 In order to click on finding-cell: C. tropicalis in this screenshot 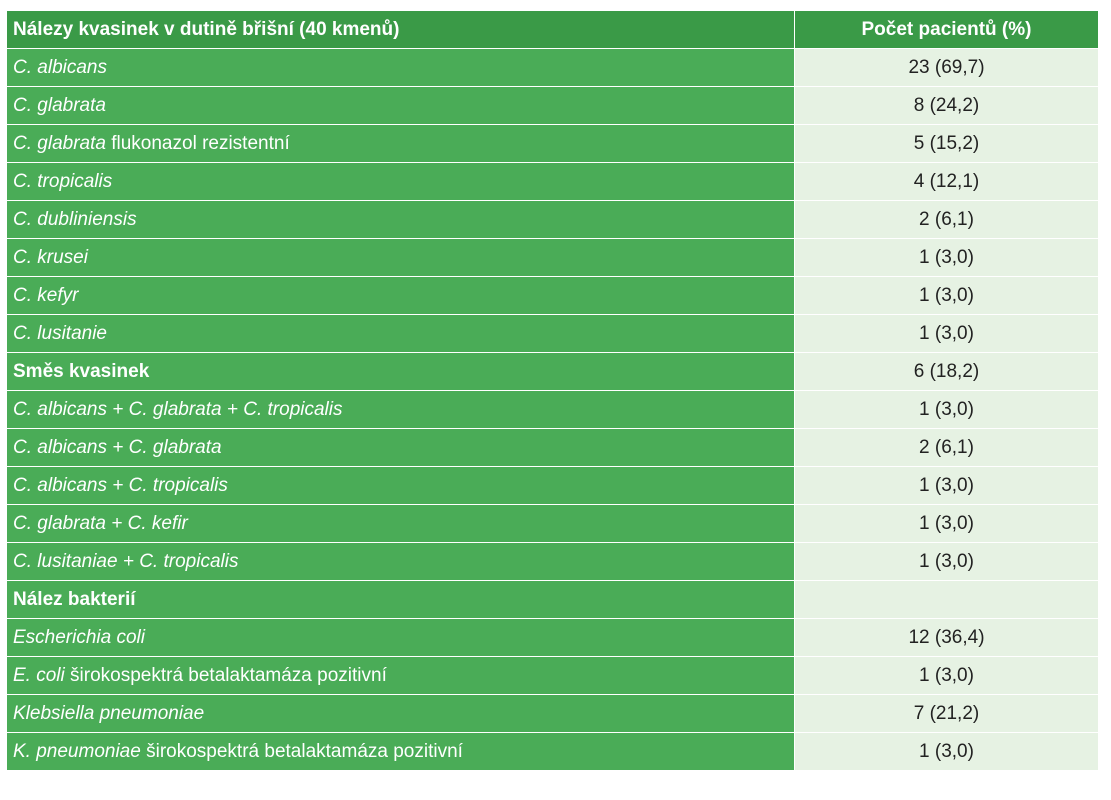, I will do `click(400, 181)`.